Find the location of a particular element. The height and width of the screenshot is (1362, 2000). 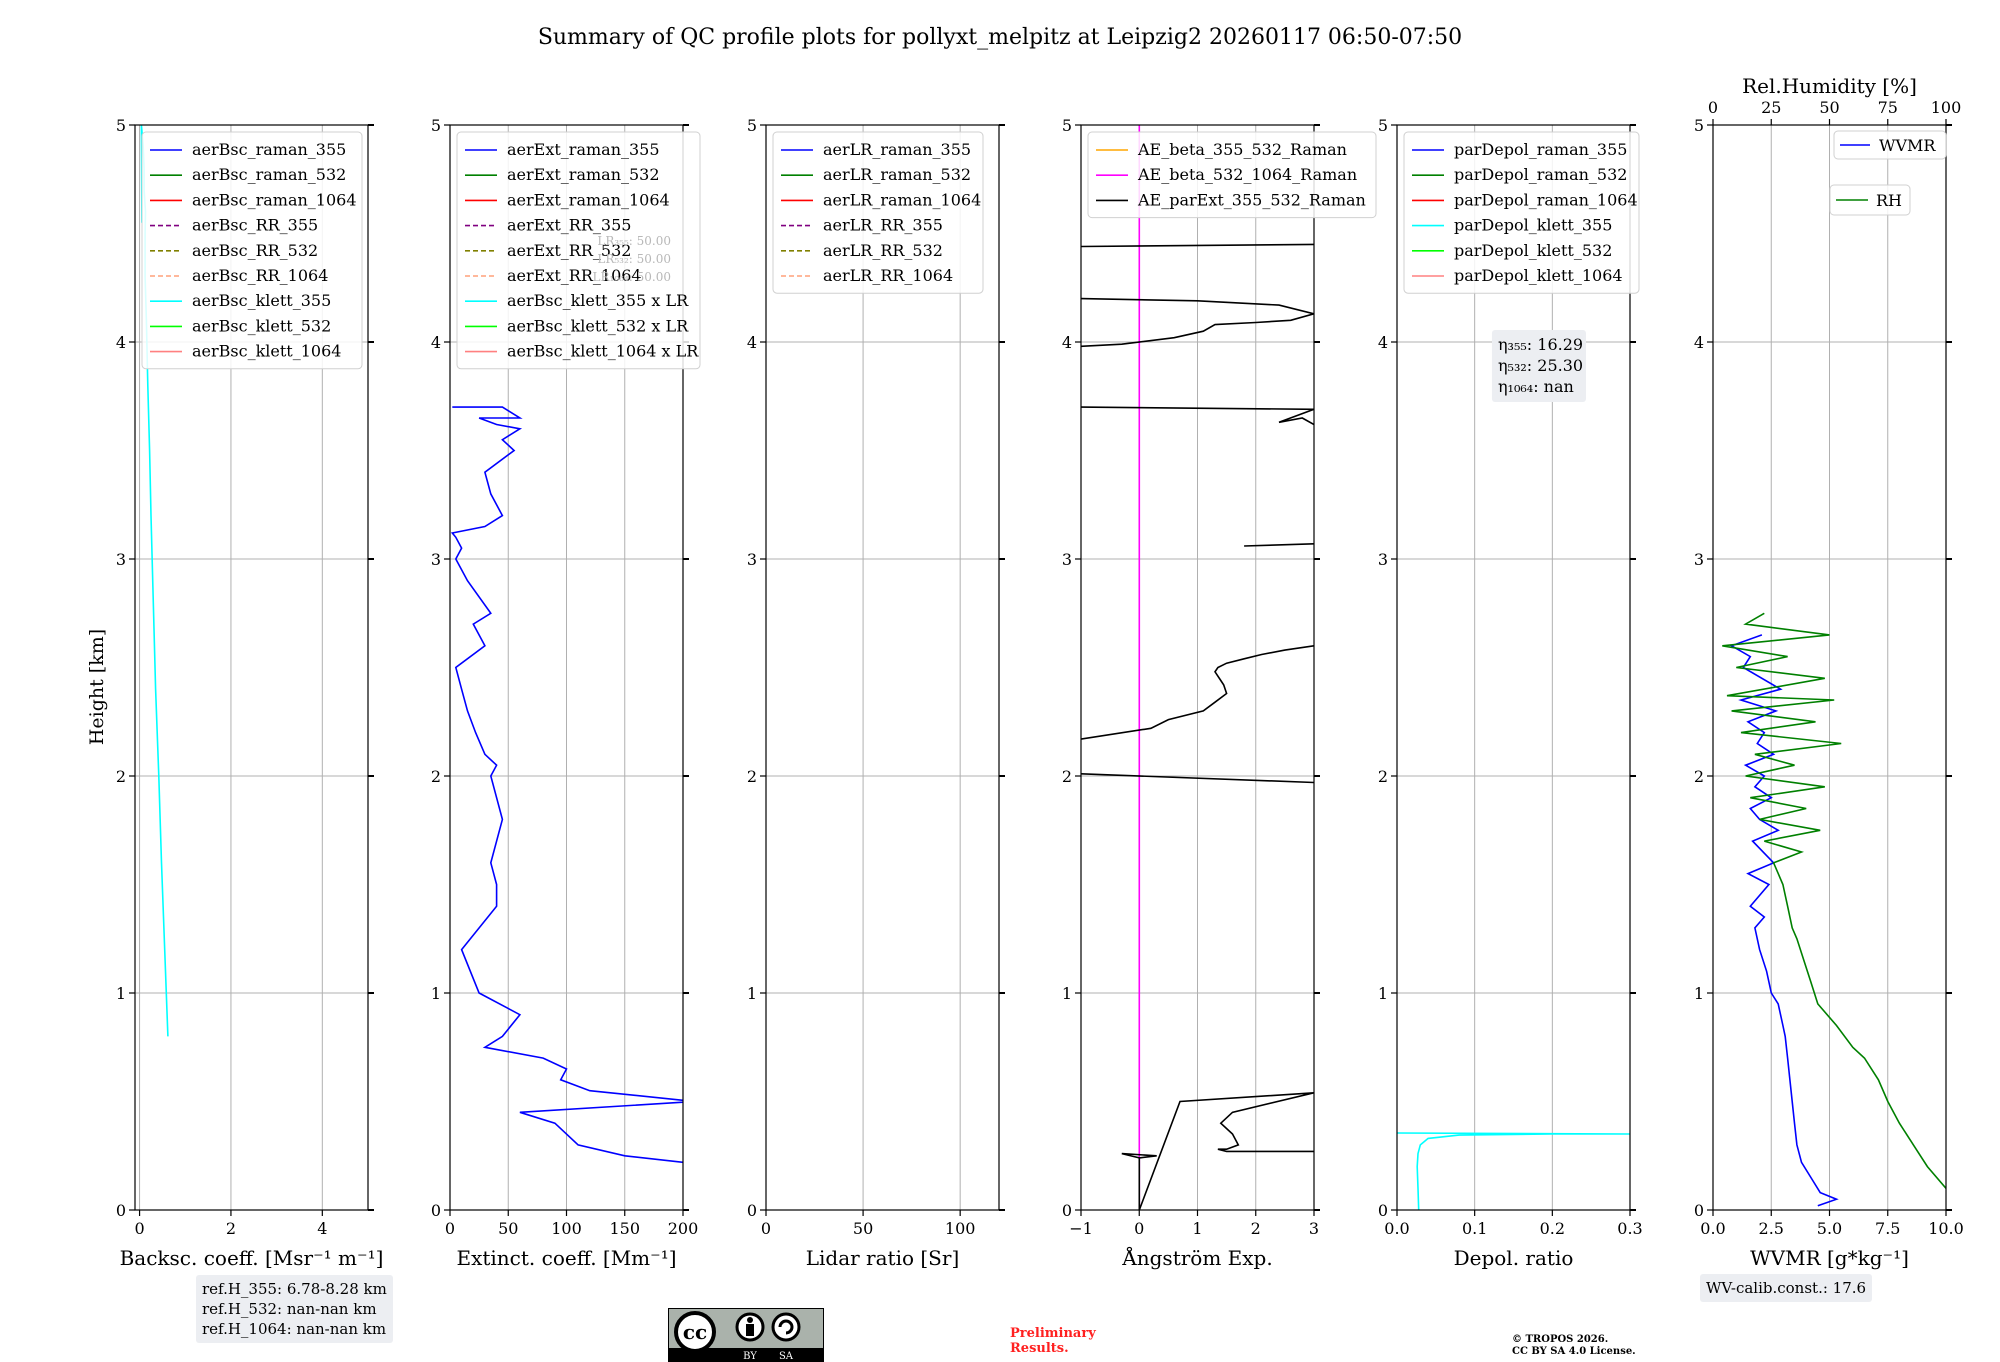

top-tick-label: 75 is located at coordinates (1888, 107).